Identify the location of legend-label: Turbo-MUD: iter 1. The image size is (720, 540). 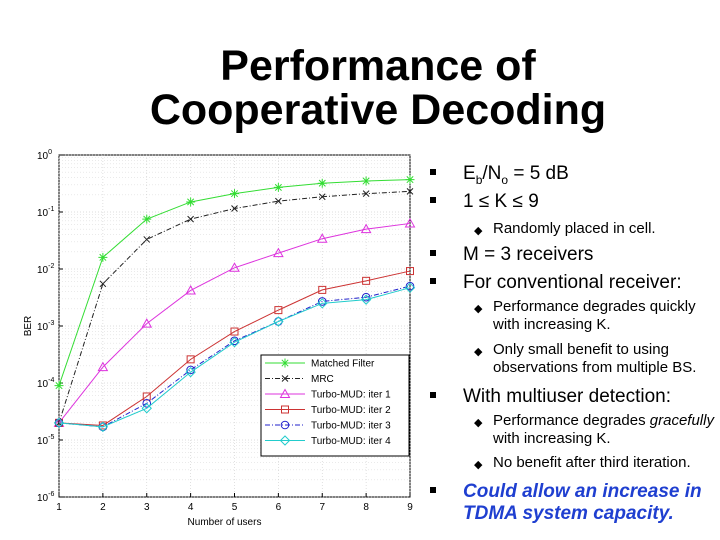
(351, 395).